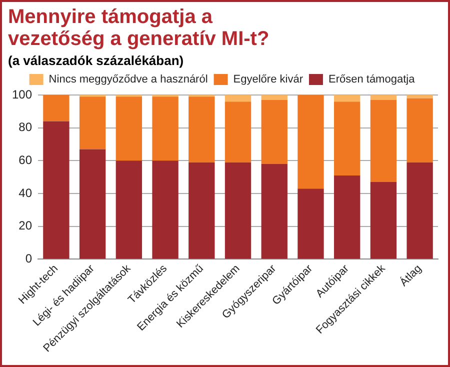  Describe the element at coordinates (268, 80) in the screenshot. I see `legend-label: Egyelőre kivár` at that location.